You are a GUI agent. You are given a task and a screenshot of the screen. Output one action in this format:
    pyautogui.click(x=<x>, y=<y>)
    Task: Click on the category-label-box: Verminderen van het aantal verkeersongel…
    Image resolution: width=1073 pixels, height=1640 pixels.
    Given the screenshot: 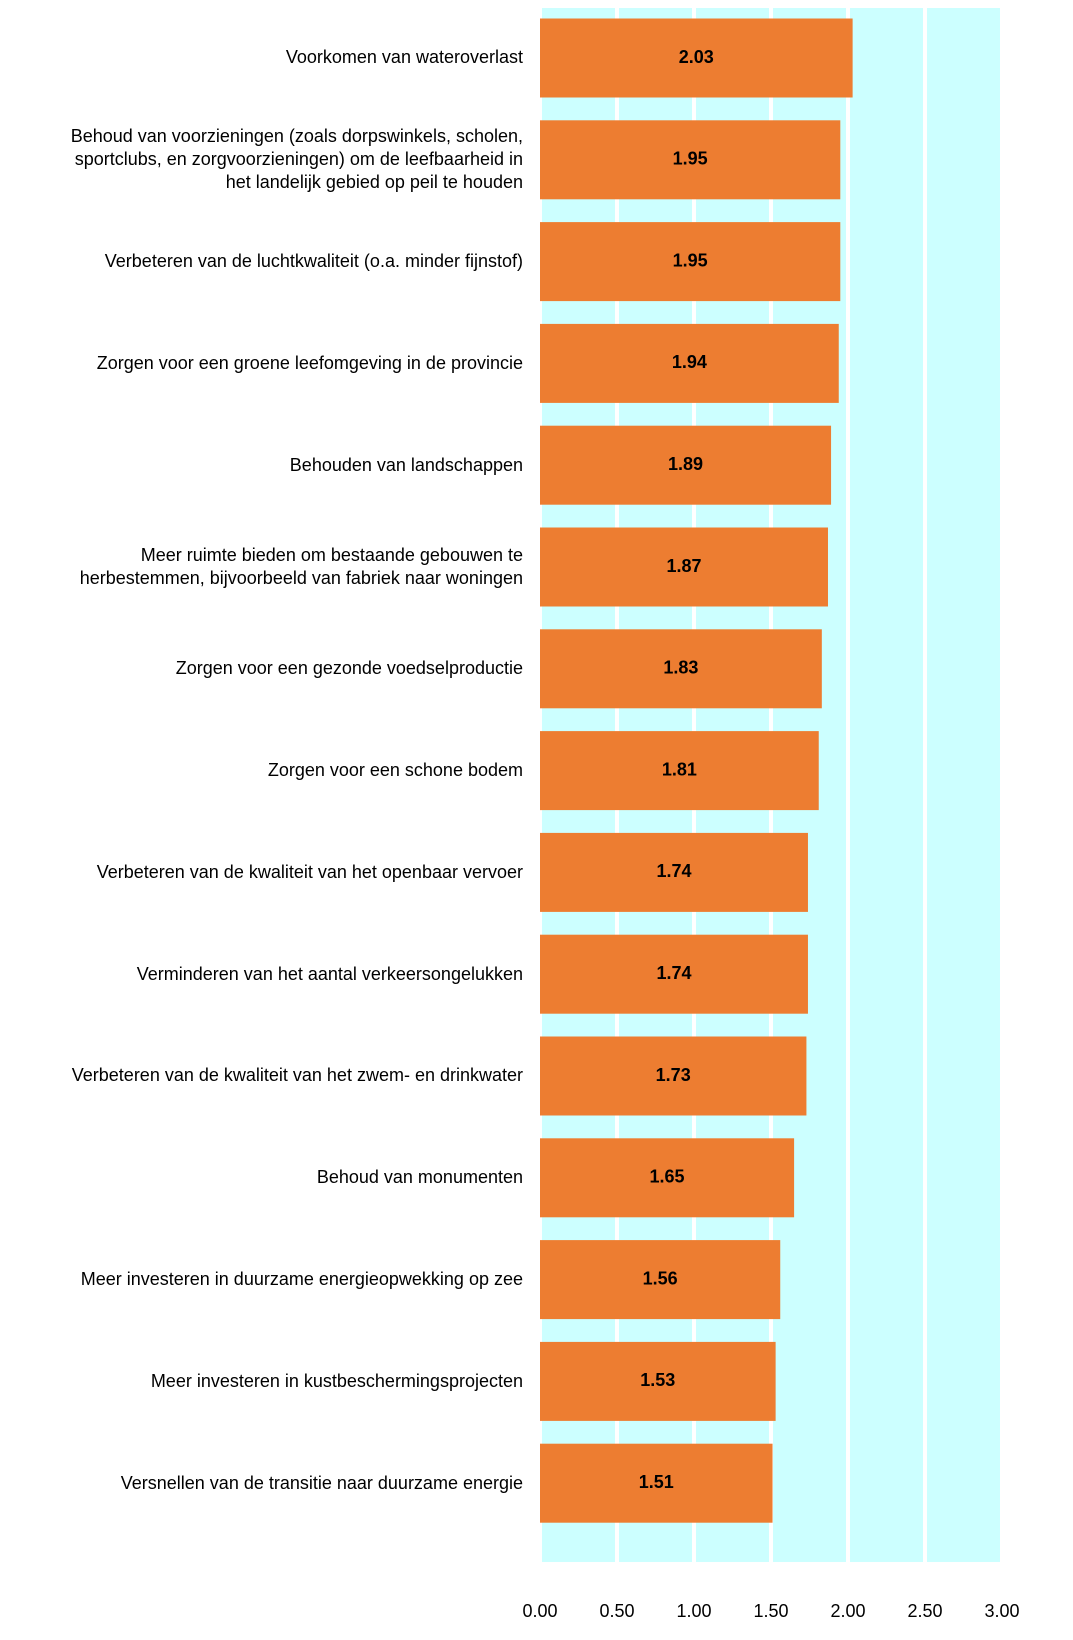 What is the action you would take?
    pyautogui.click(x=329, y=973)
    